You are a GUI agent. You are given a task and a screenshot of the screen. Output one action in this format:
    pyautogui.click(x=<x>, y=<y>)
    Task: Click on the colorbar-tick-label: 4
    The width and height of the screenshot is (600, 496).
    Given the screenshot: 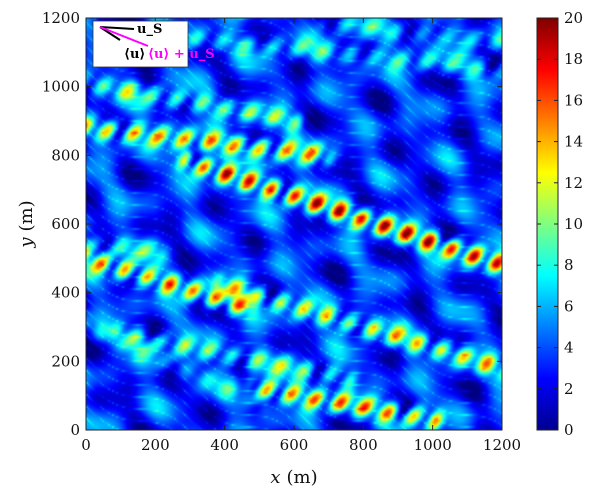 What is the action you would take?
    pyautogui.click(x=569, y=348)
    